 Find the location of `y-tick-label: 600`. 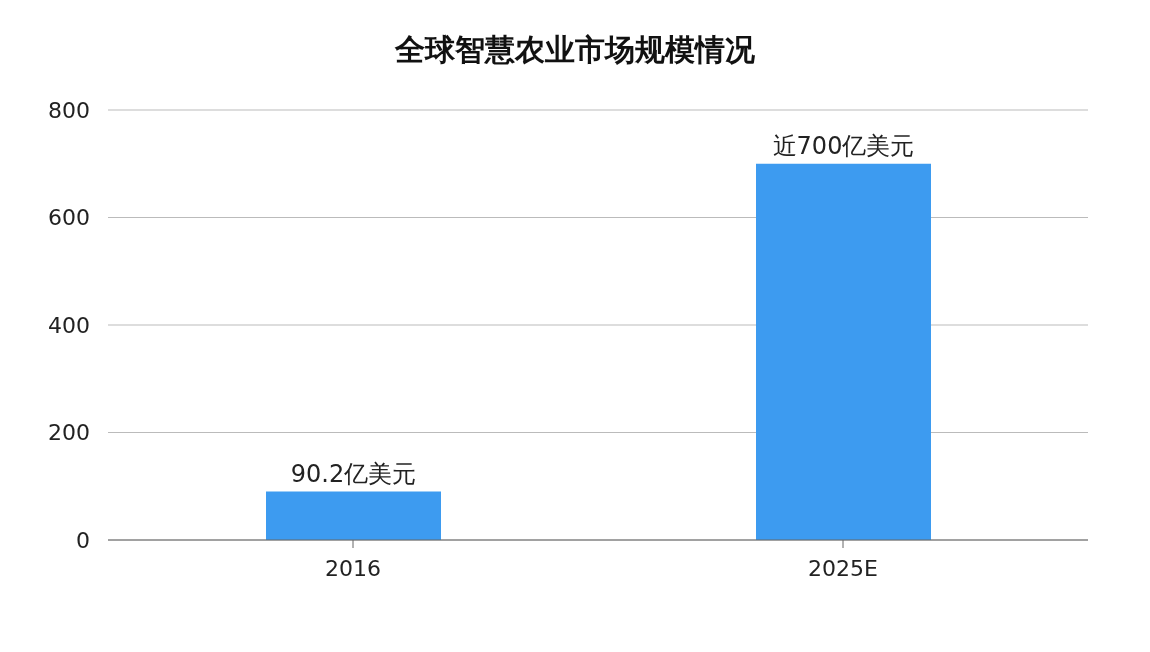

y-tick-label: 600 is located at coordinates (69, 218).